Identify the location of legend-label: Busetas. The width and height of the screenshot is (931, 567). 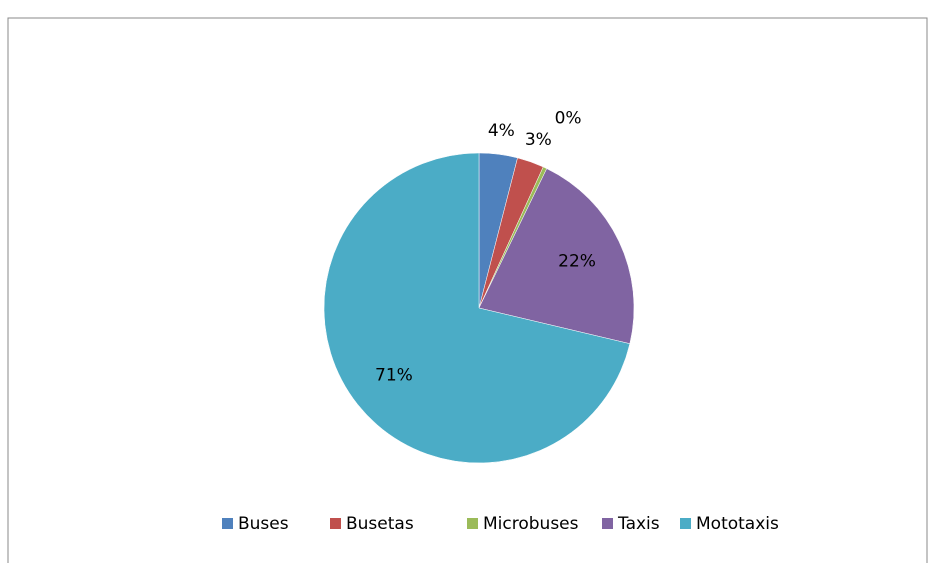
(380, 524).